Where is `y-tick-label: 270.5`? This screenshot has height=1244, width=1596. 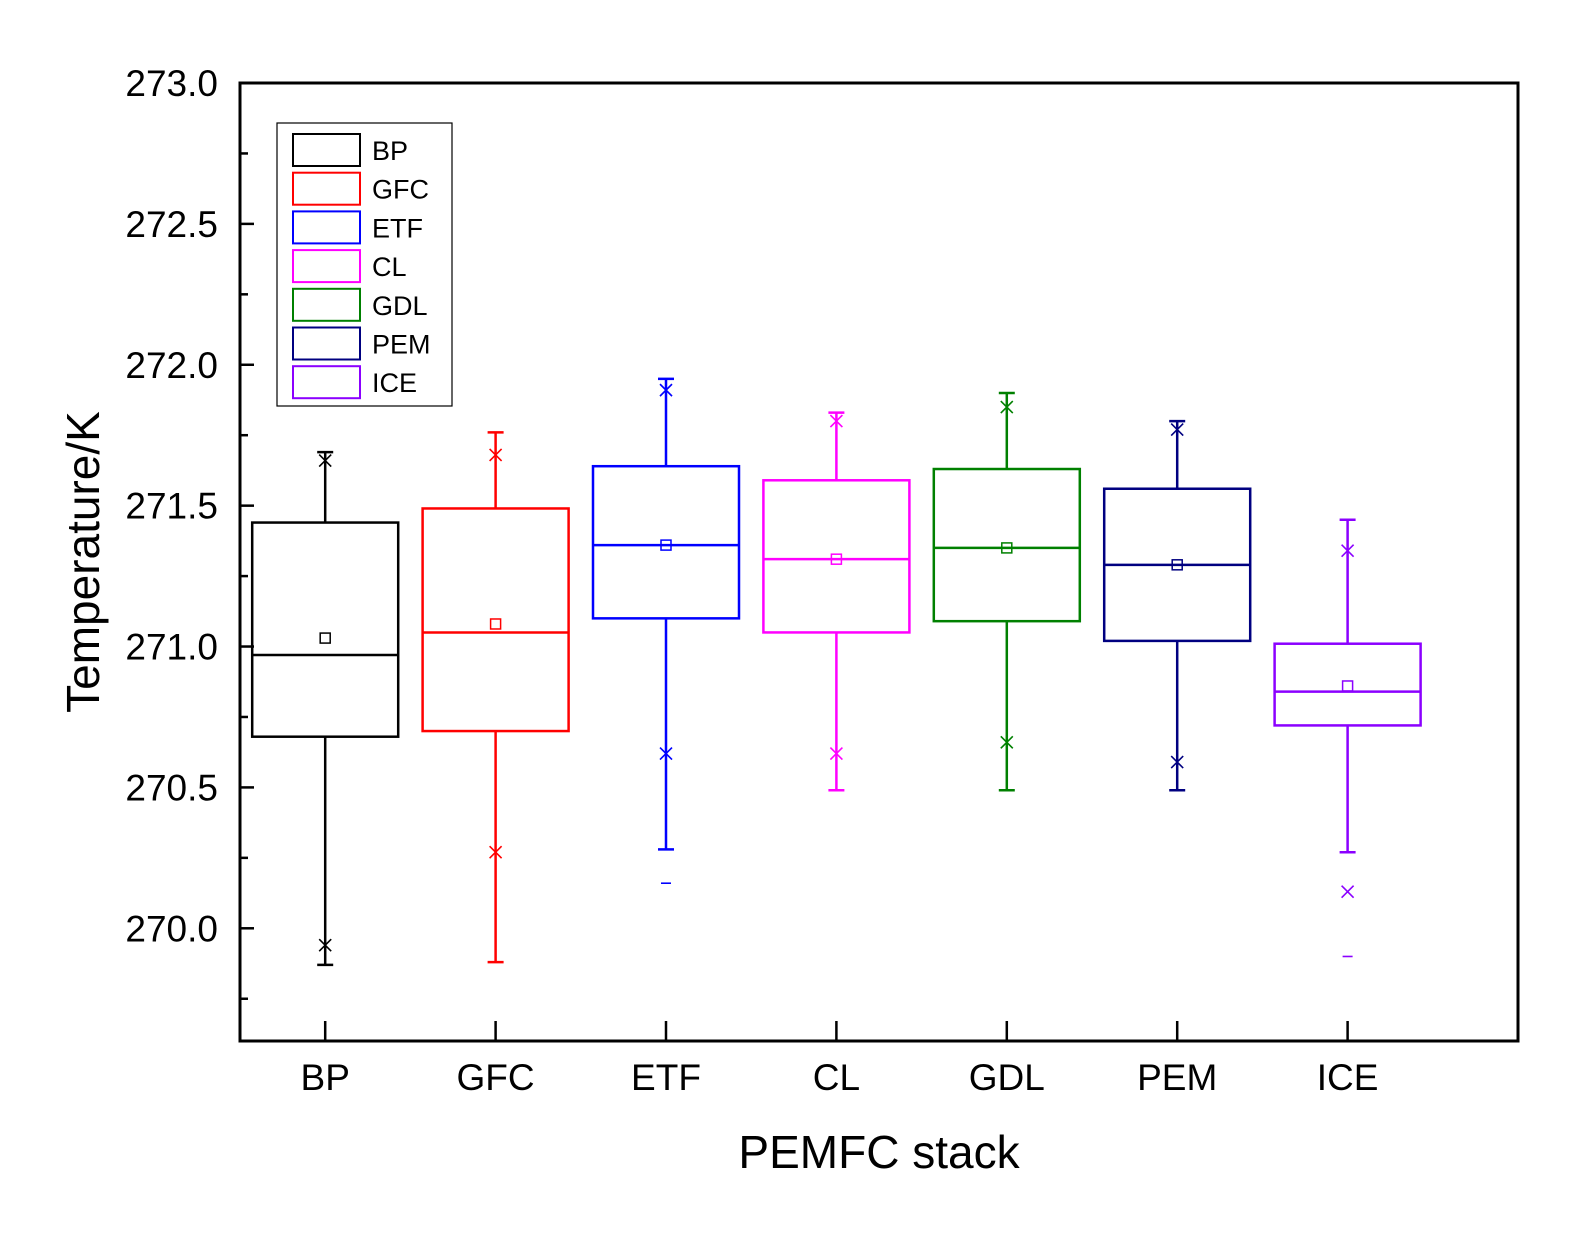 y-tick-label: 270.5 is located at coordinates (171, 787).